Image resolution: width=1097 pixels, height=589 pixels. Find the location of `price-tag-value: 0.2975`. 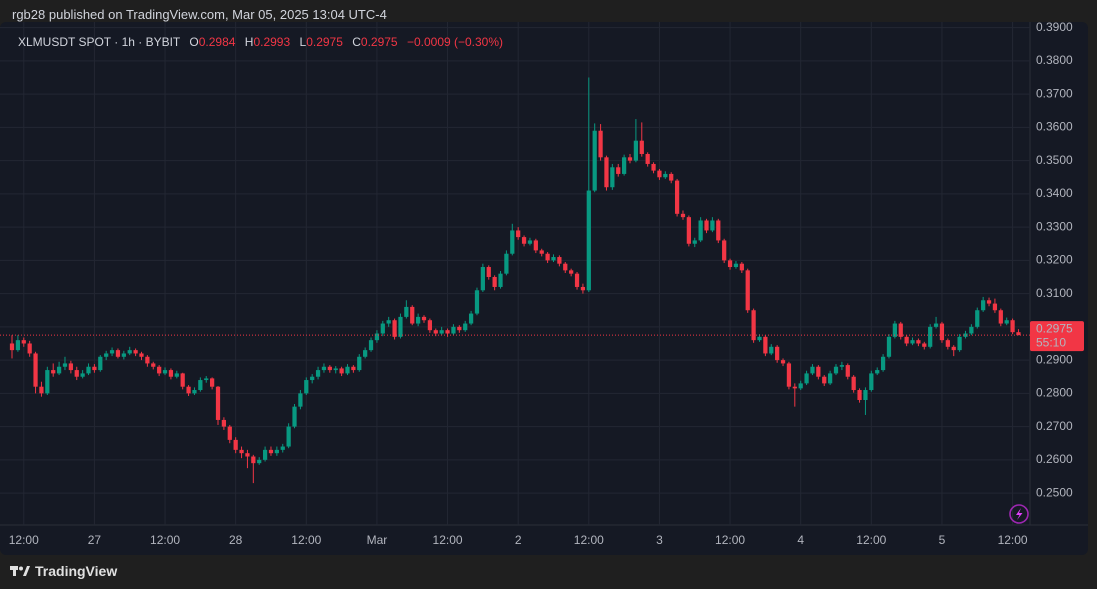

price-tag-value: 0.2975 is located at coordinates (1054, 328).